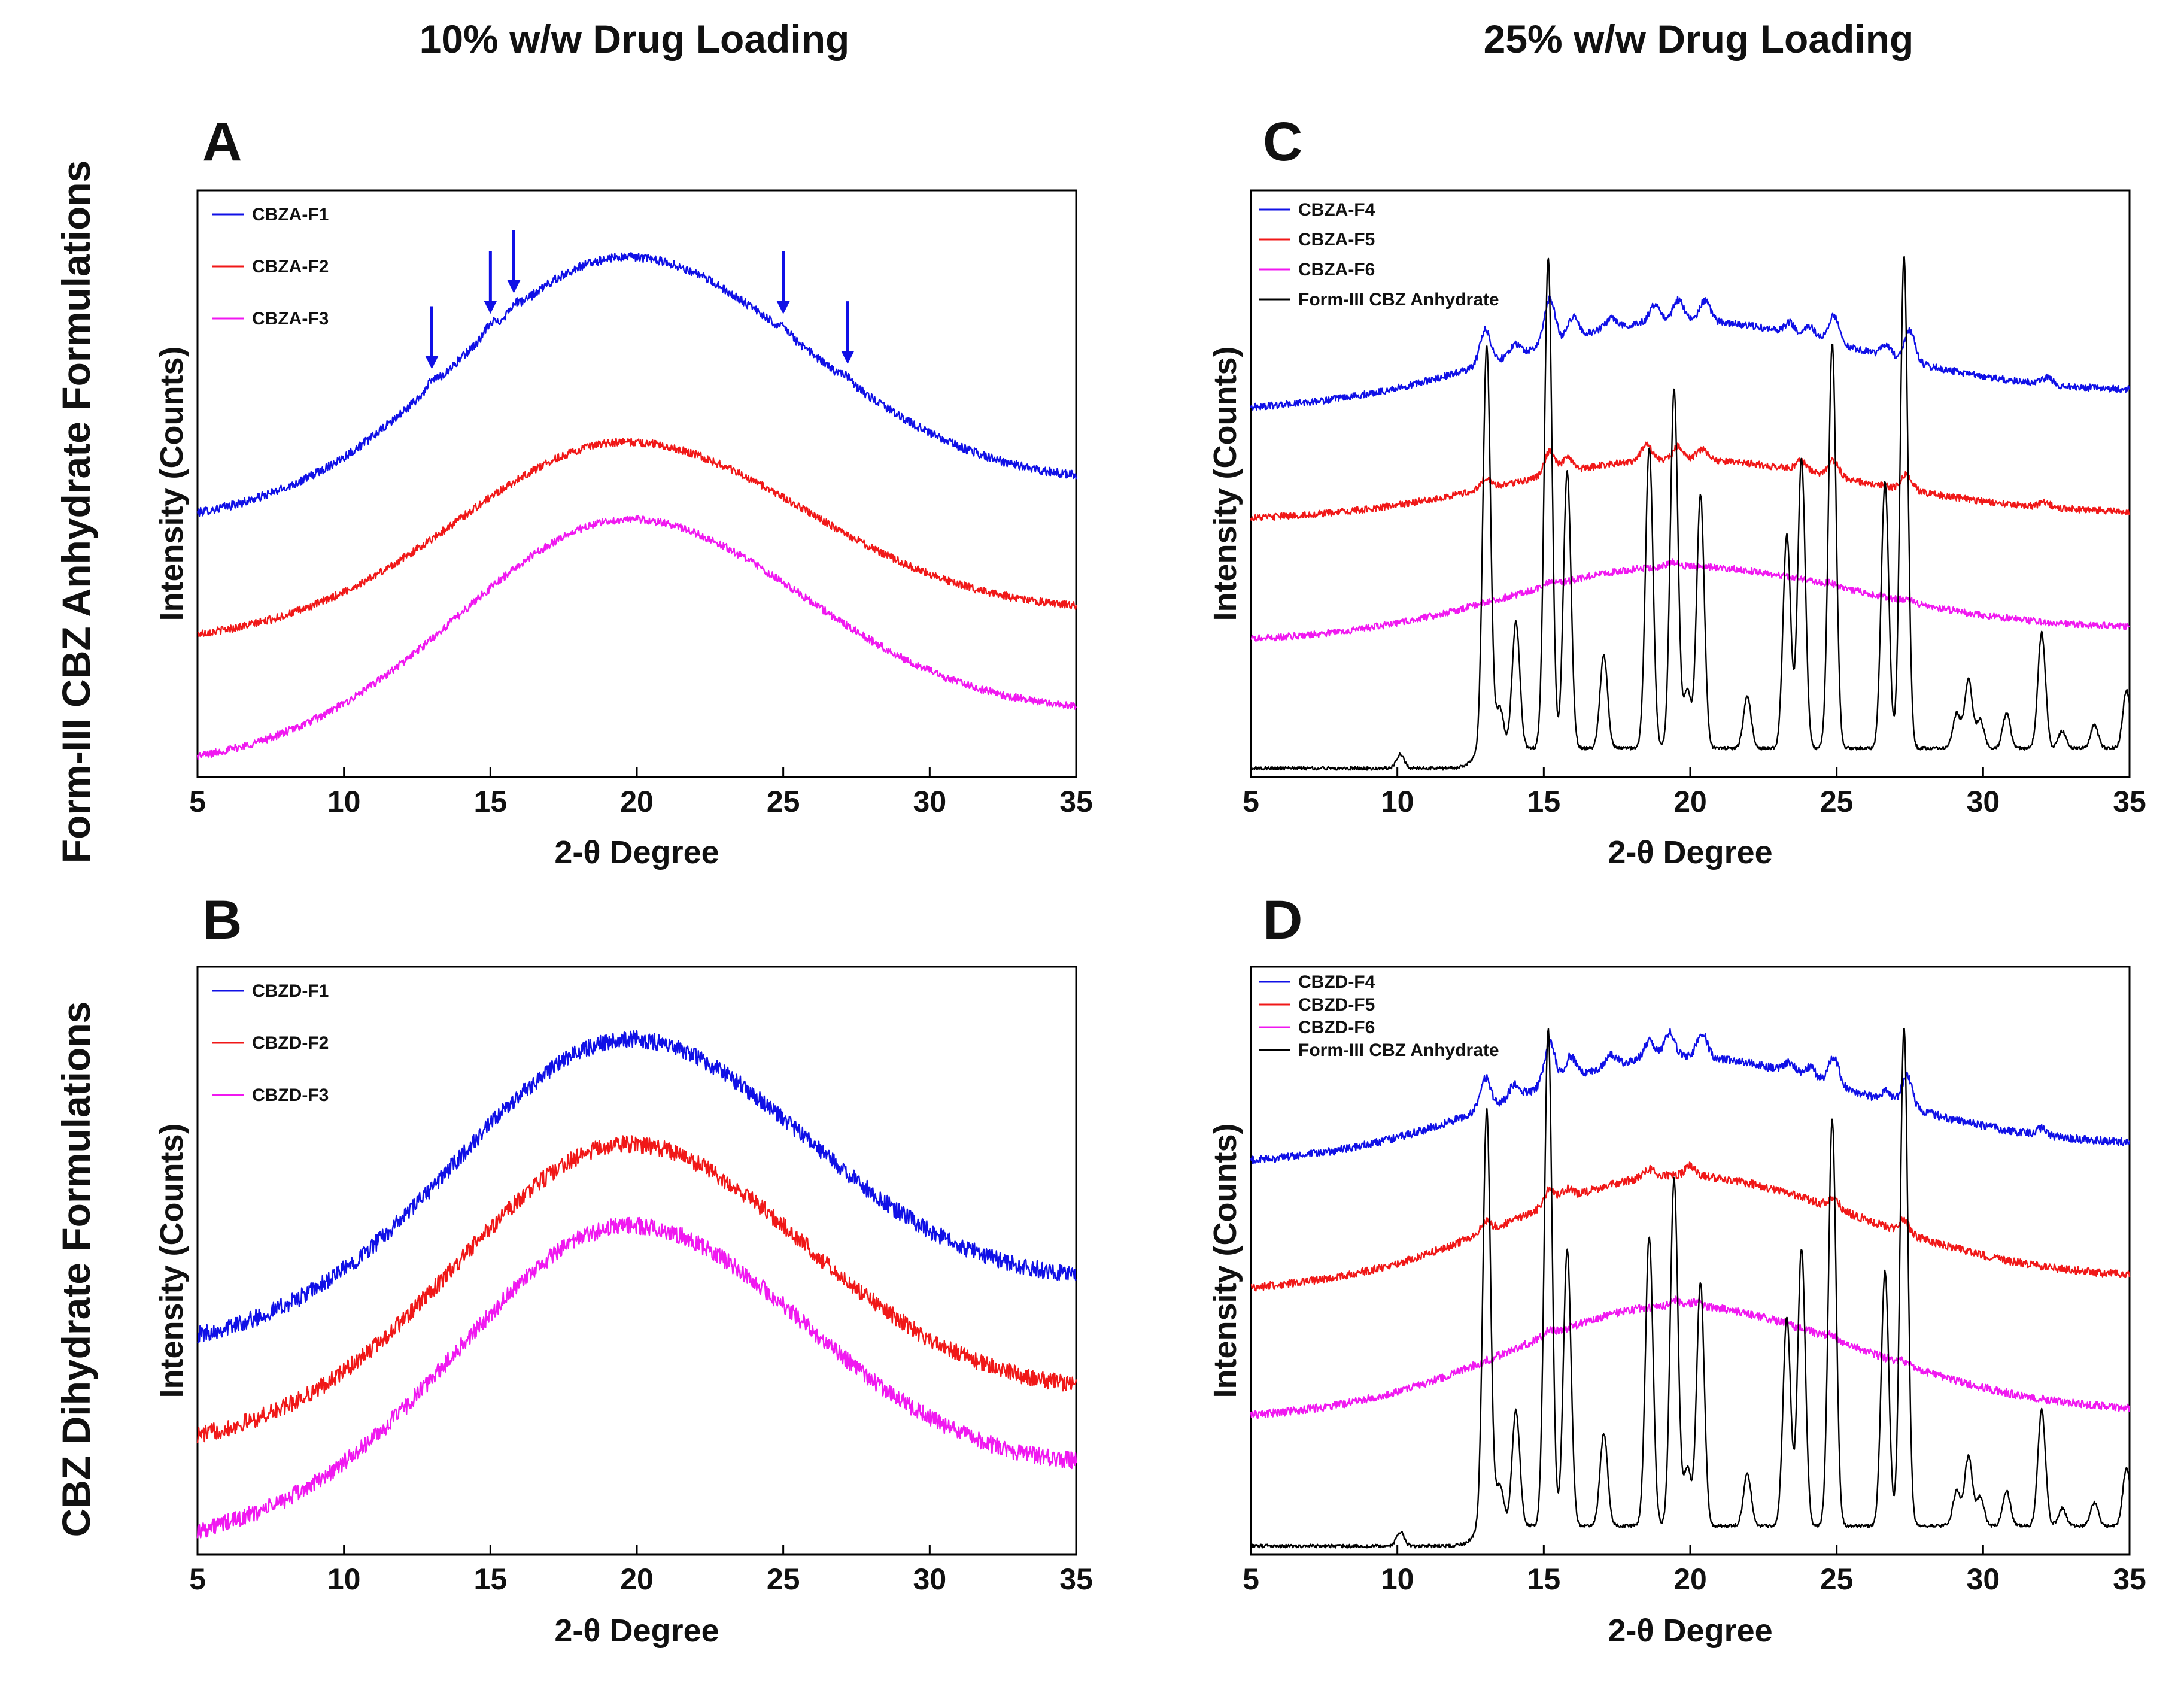  I want to click on panel-letter: D, so click(1282, 921).